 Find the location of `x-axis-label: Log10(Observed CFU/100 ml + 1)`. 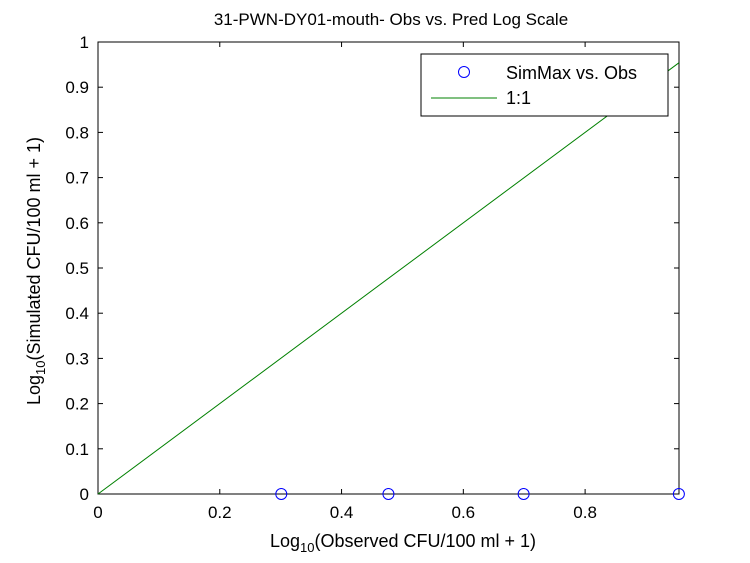

x-axis-label: Log10(Observed CFU/100 ml + 1) is located at coordinates (403, 543).